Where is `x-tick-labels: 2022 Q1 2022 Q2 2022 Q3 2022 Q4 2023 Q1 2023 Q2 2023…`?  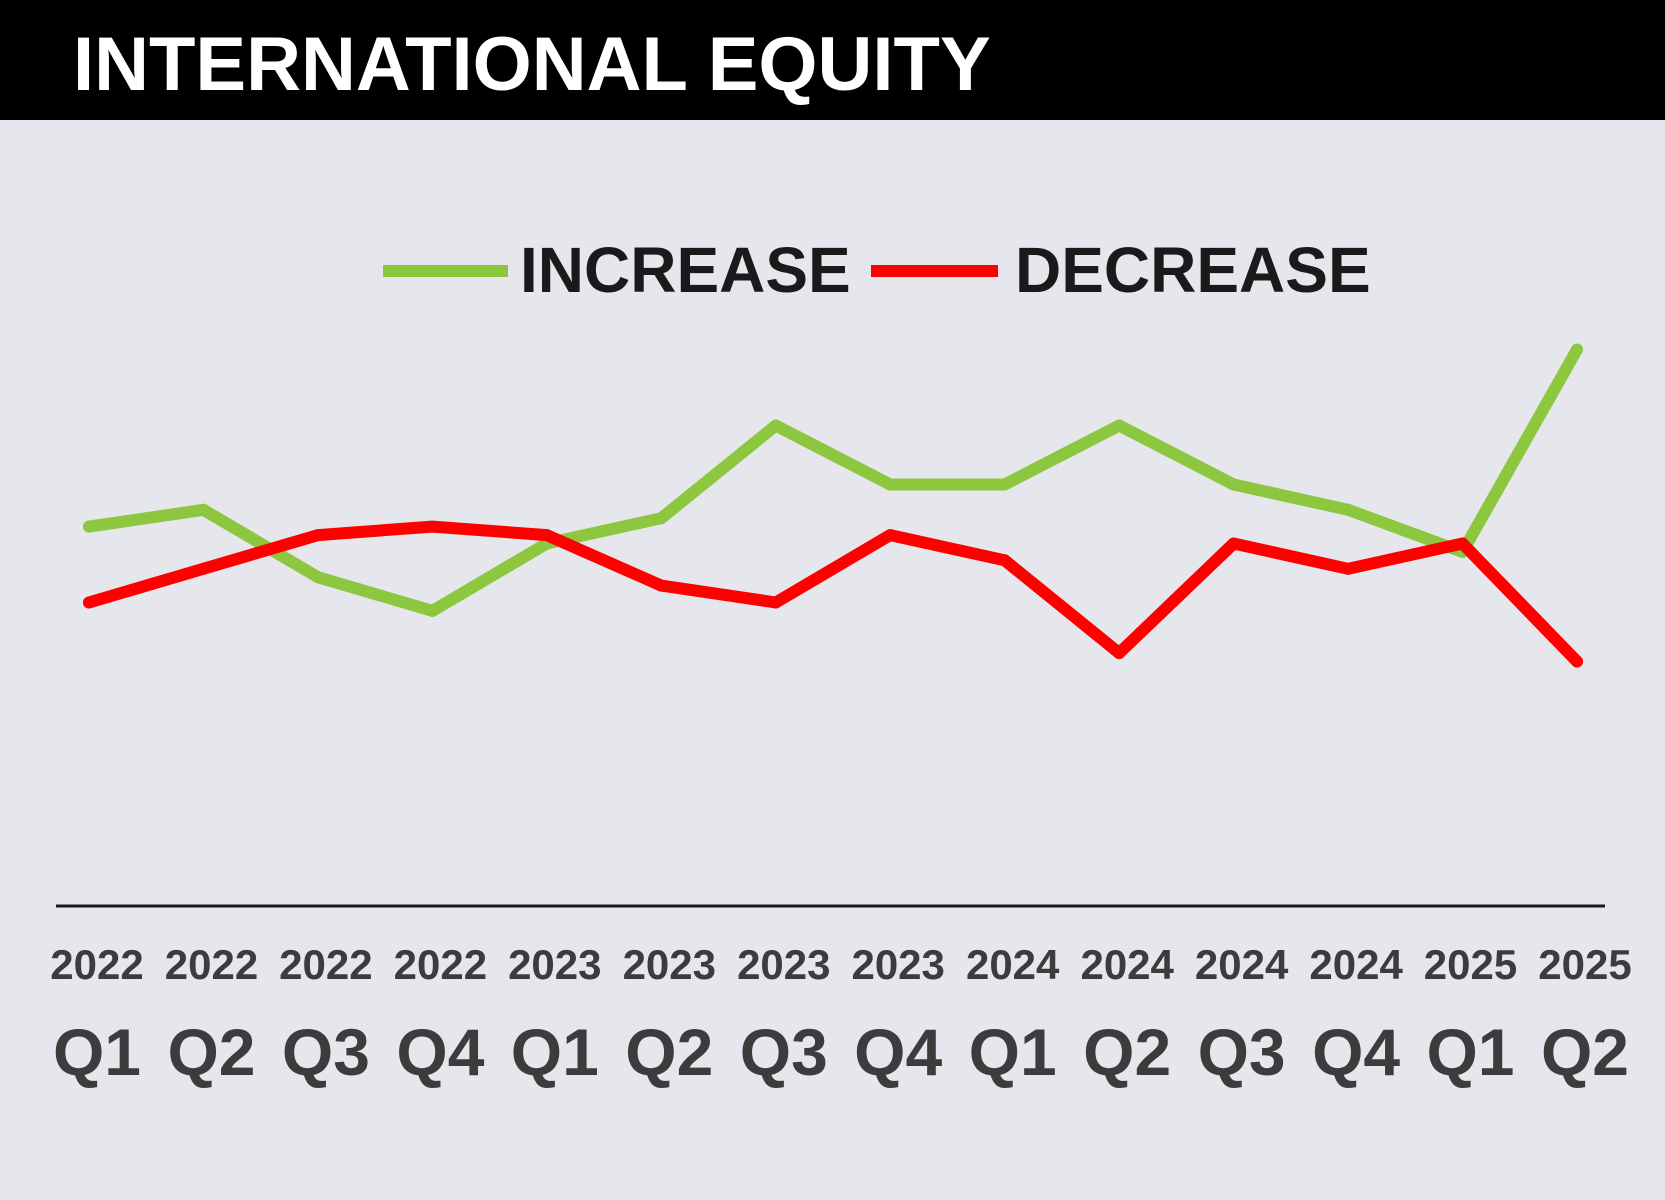
x-tick-labels: 2022 Q1 2022 Q2 2022 Q3 2022 Q4 2023 Q1 2023 Q2 2023… is located at coordinates (840, 1015).